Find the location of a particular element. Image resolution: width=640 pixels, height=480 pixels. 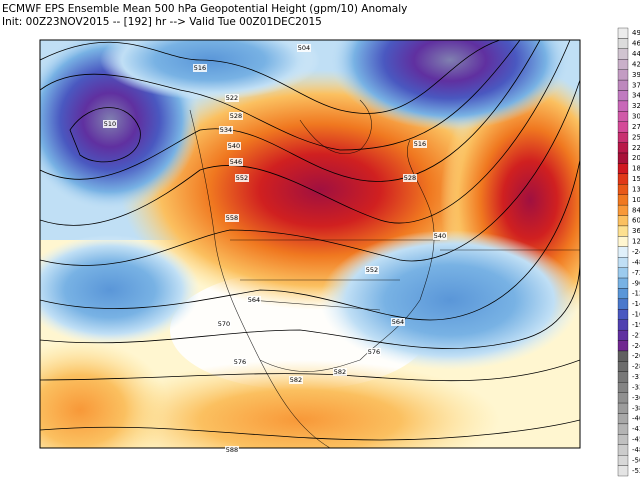

colorbar-label: 108 is located at coordinates (636, 200).